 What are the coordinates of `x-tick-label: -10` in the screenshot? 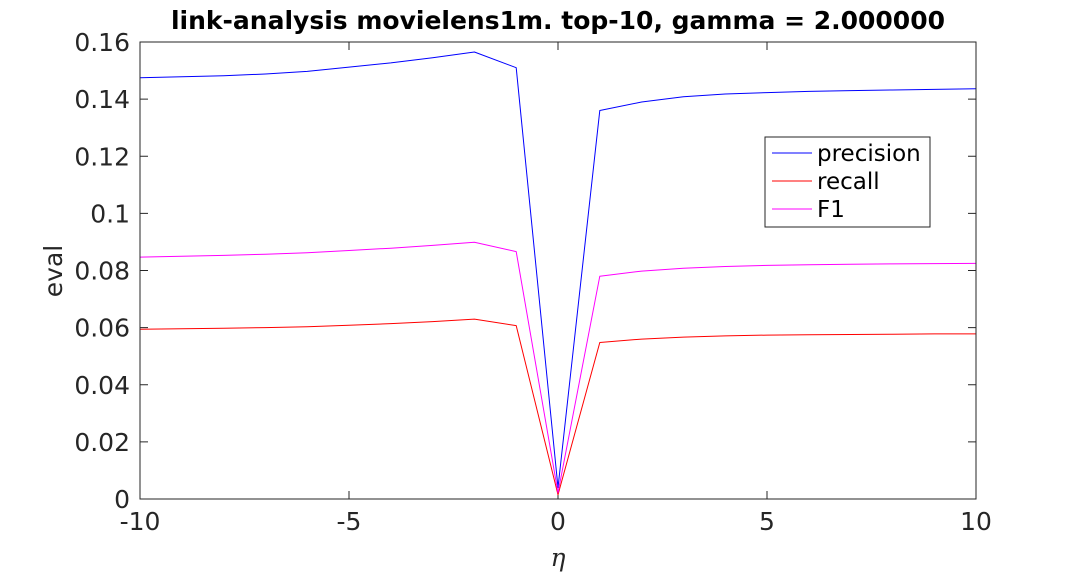 It's located at (140, 521).